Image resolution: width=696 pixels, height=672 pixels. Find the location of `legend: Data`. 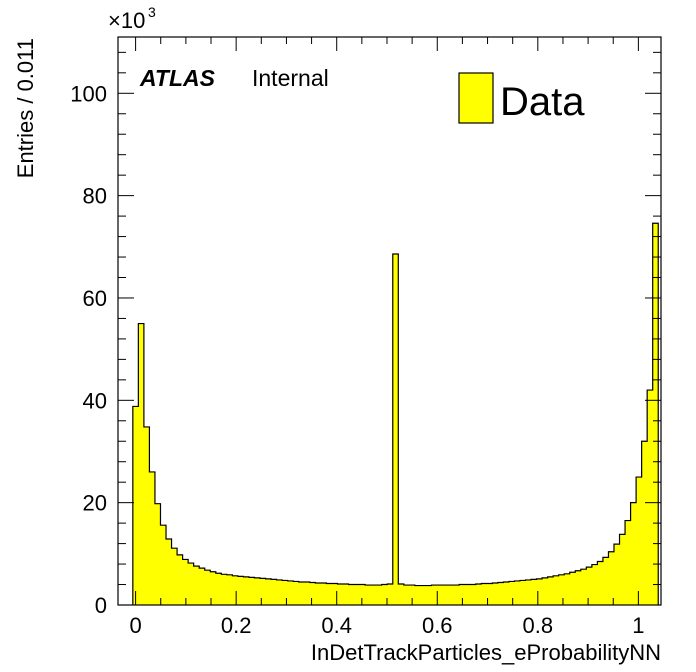

legend: Data is located at coordinates (521, 98).